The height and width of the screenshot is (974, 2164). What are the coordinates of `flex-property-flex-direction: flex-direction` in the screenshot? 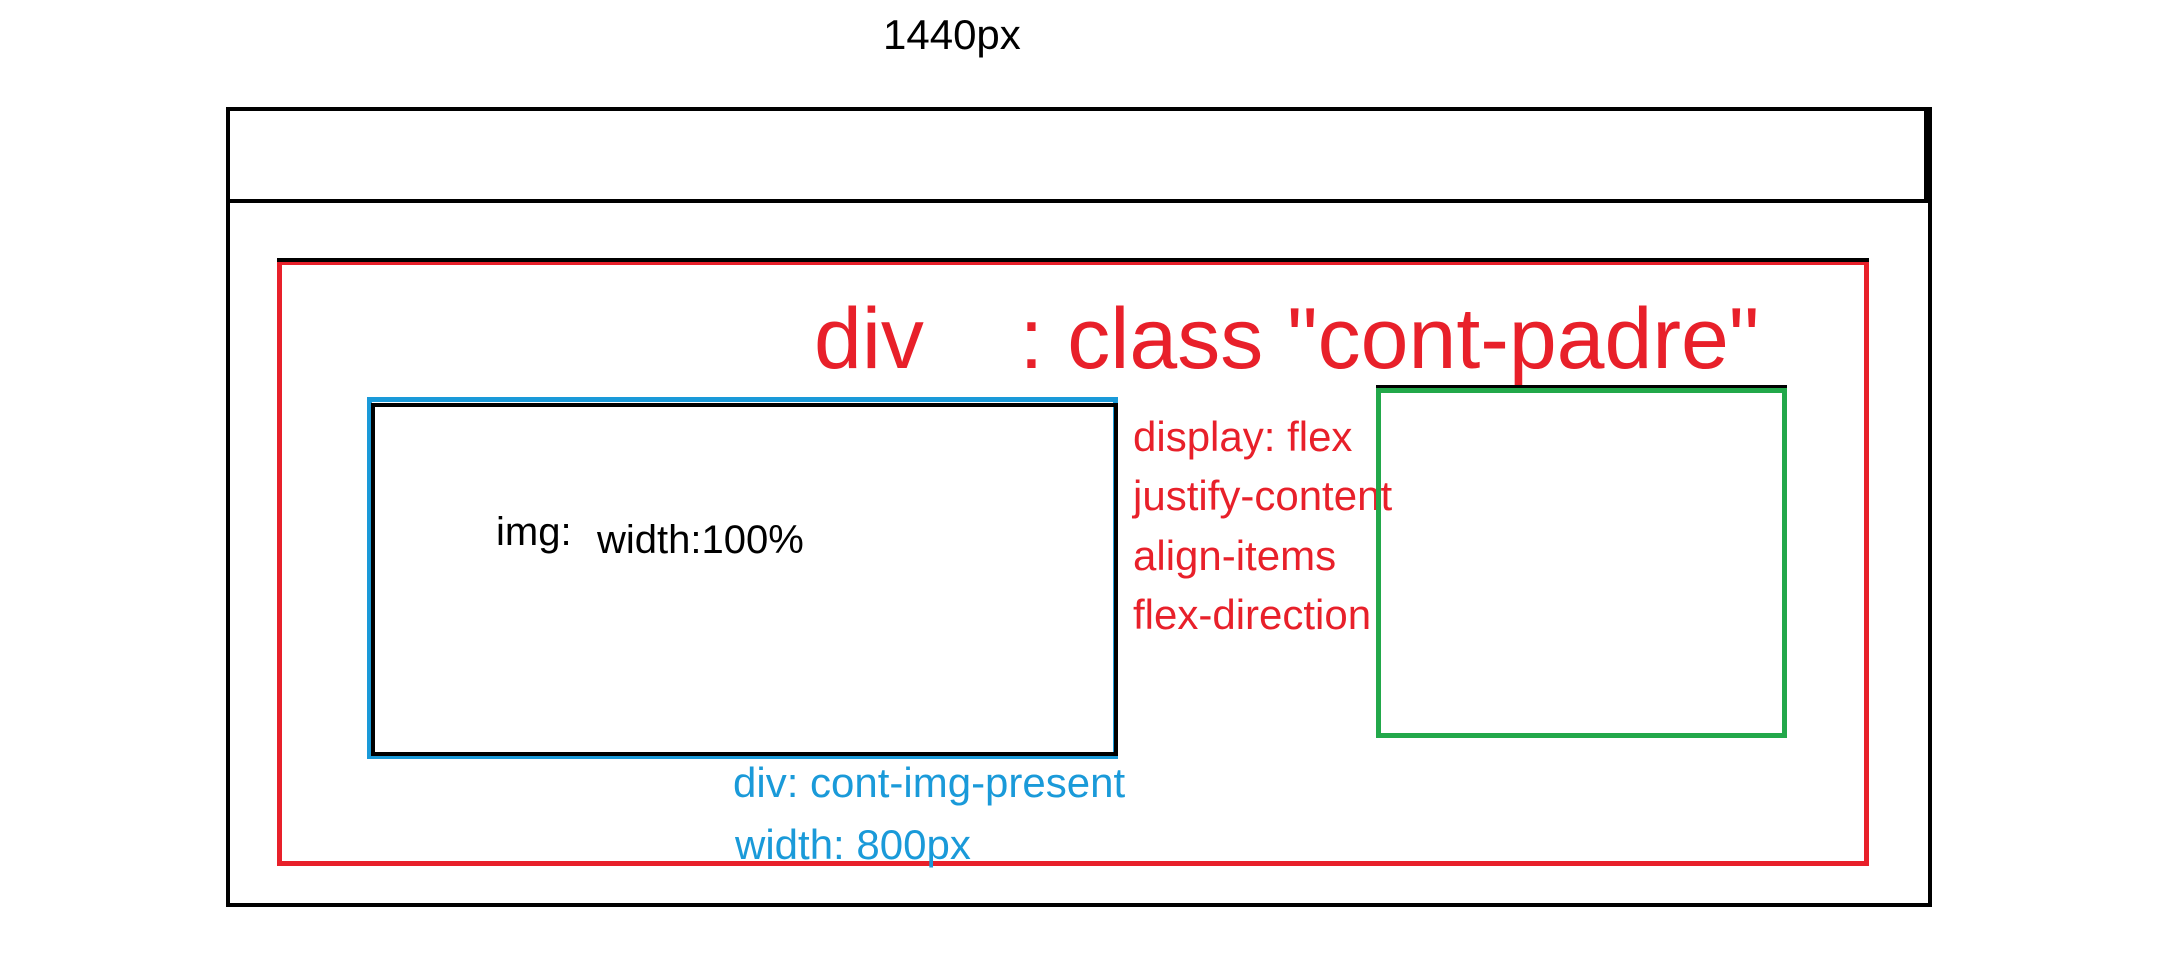 It's located at (1252, 614).